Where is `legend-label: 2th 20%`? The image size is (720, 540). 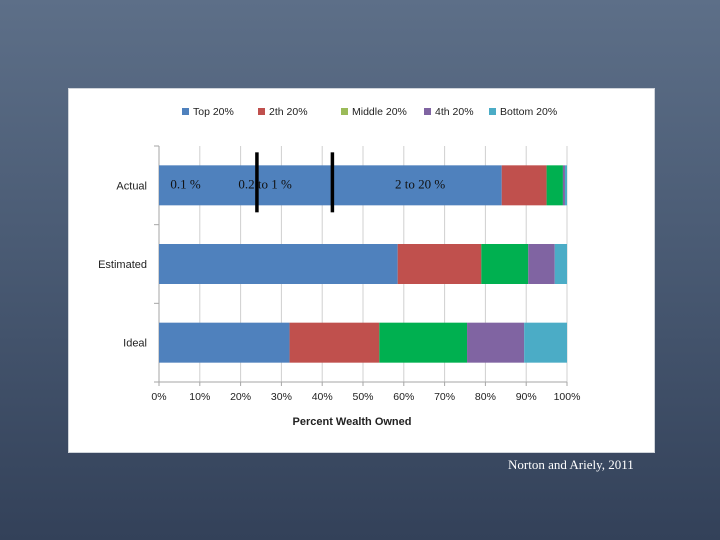
legend-label: 2th 20% is located at coordinates (288, 112).